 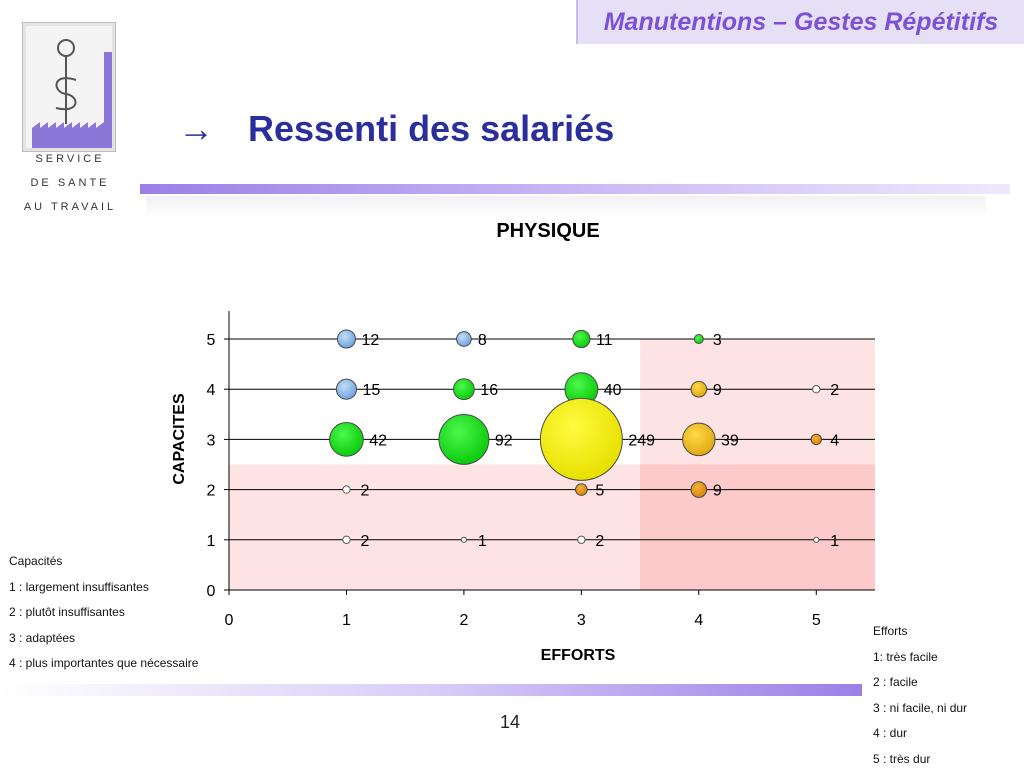 I want to click on bubble-label: 12, so click(x=370, y=340).